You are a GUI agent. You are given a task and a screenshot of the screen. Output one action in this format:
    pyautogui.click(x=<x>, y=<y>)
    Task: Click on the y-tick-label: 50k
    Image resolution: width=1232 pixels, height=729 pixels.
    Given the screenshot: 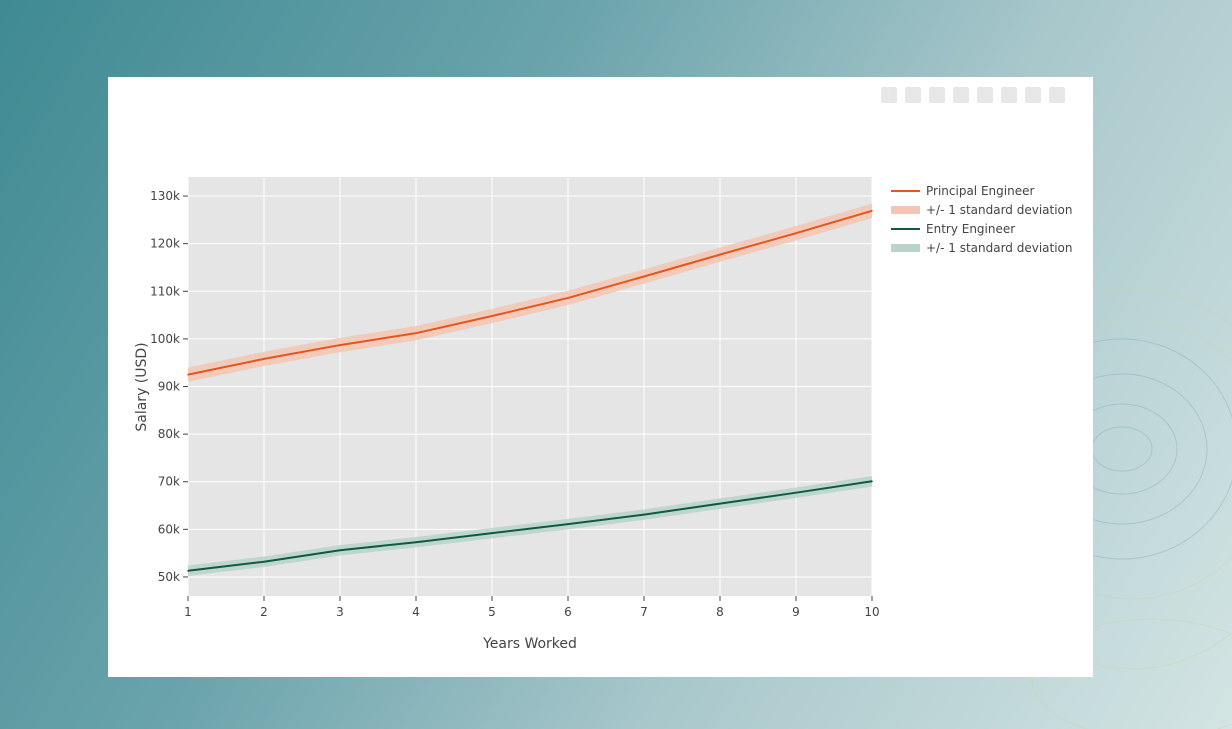 What is the action you would take?
    pyautogui.click(x=169, y=577)
    